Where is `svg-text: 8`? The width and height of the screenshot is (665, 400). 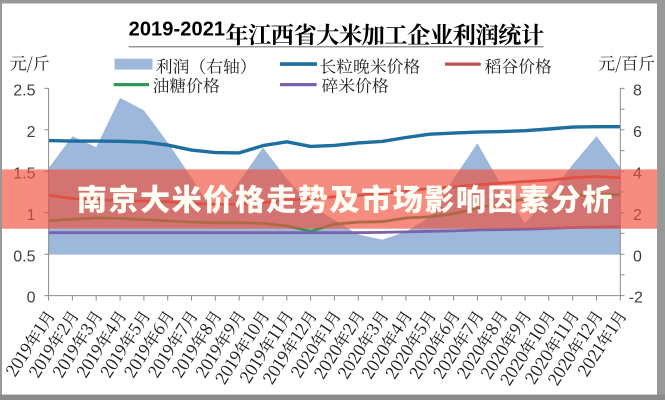
svg-text: 8 is located at coordinates (637, 91).